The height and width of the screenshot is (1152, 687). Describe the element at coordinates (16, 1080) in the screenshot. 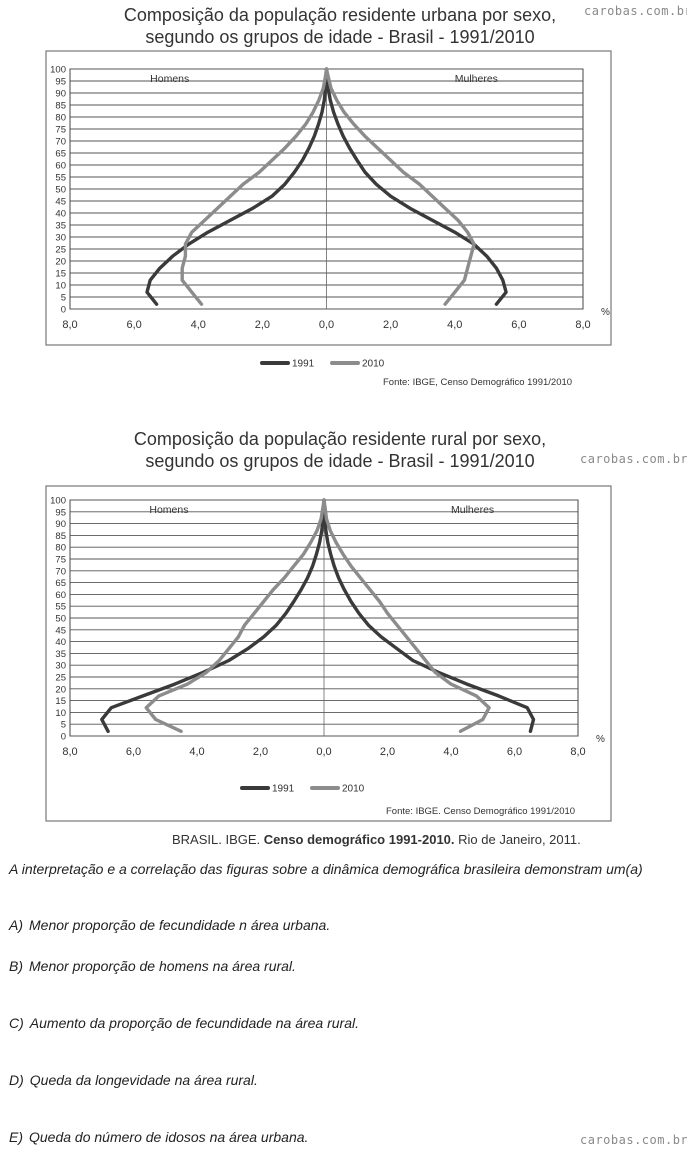

I see `option-letter: D)` at that location.